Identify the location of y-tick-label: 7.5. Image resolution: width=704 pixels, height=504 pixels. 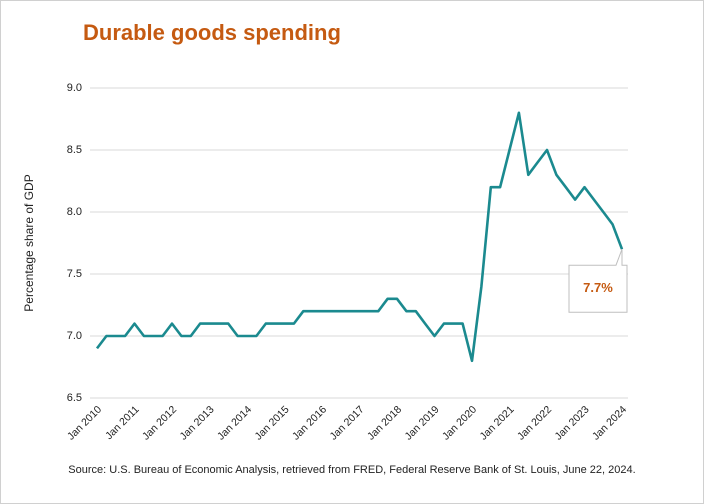
(74, 274).